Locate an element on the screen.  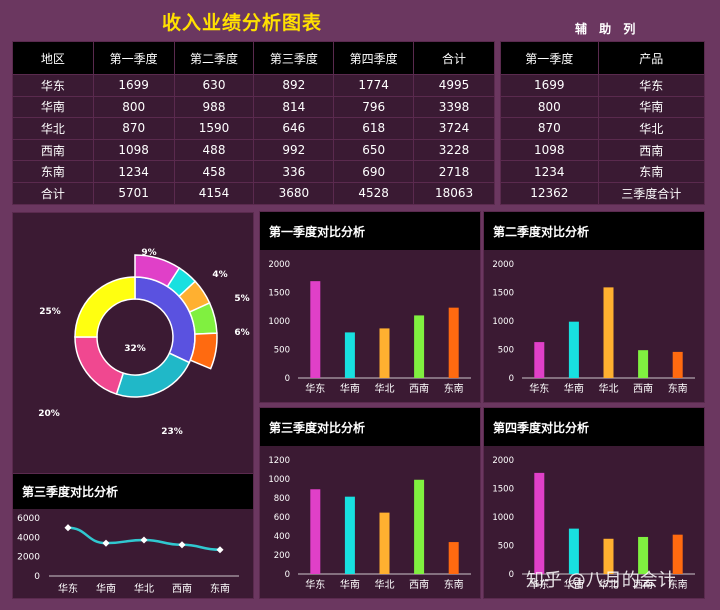
table-header-row: 第一季度 产品 is located at coordinates (603, 58).